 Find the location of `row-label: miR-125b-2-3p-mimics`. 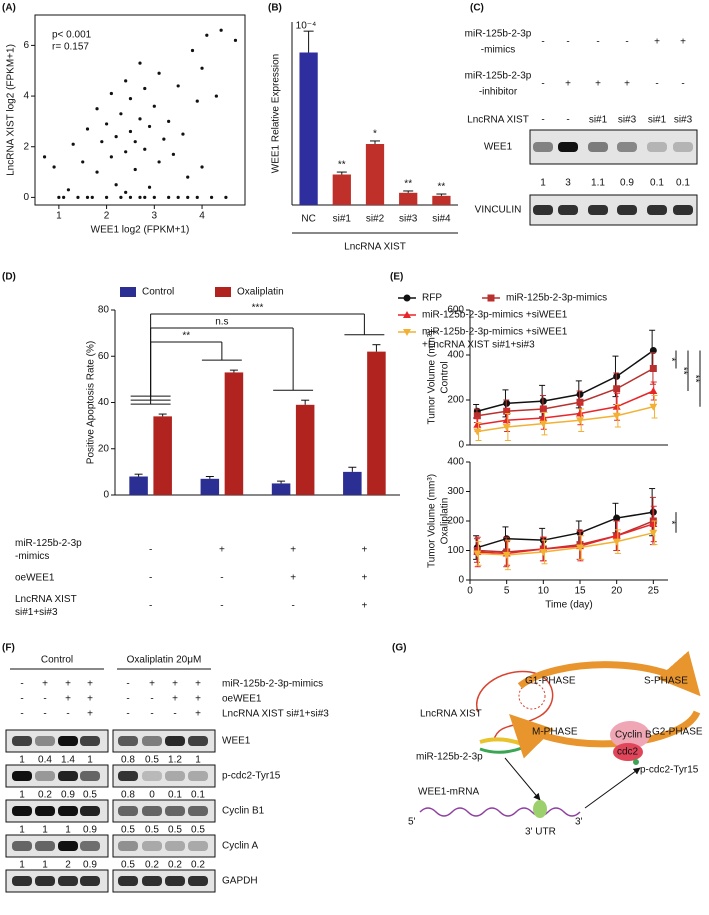

row-label: miR-125b-2-3p-mimics is located at coordinates (272, 684).